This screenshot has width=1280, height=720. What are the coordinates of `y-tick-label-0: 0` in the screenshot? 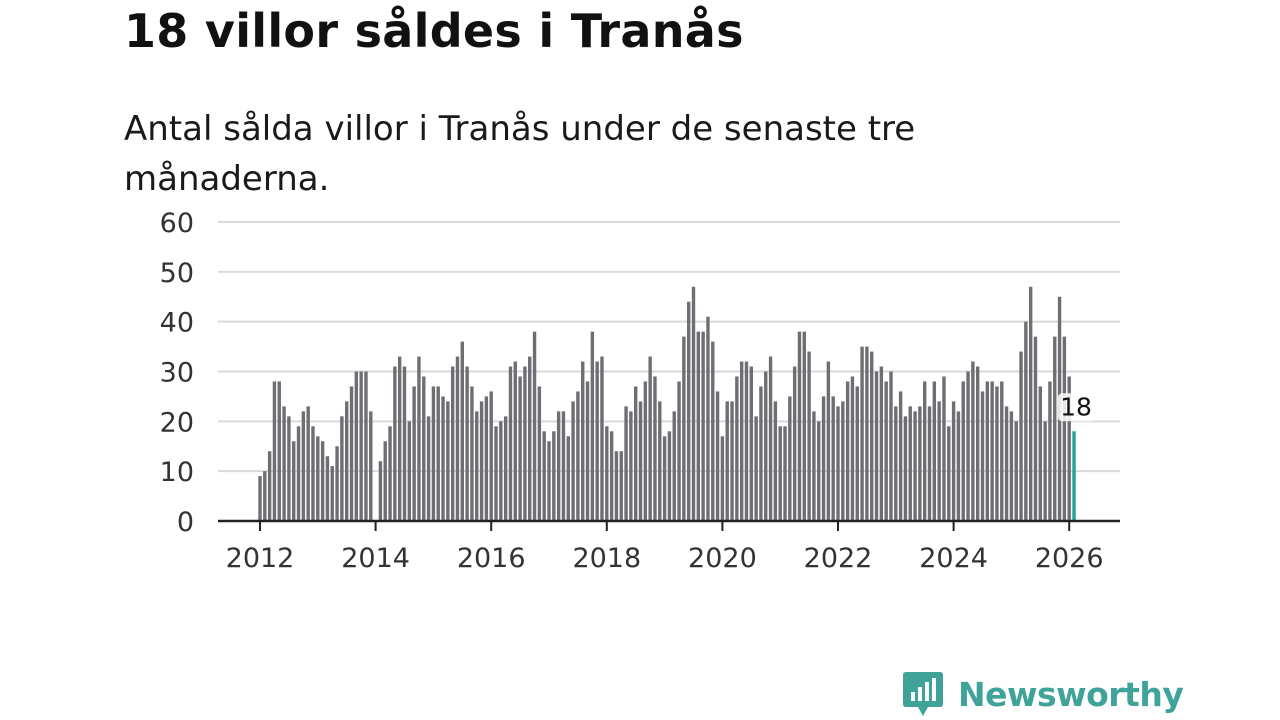 It's located at (185, 522).